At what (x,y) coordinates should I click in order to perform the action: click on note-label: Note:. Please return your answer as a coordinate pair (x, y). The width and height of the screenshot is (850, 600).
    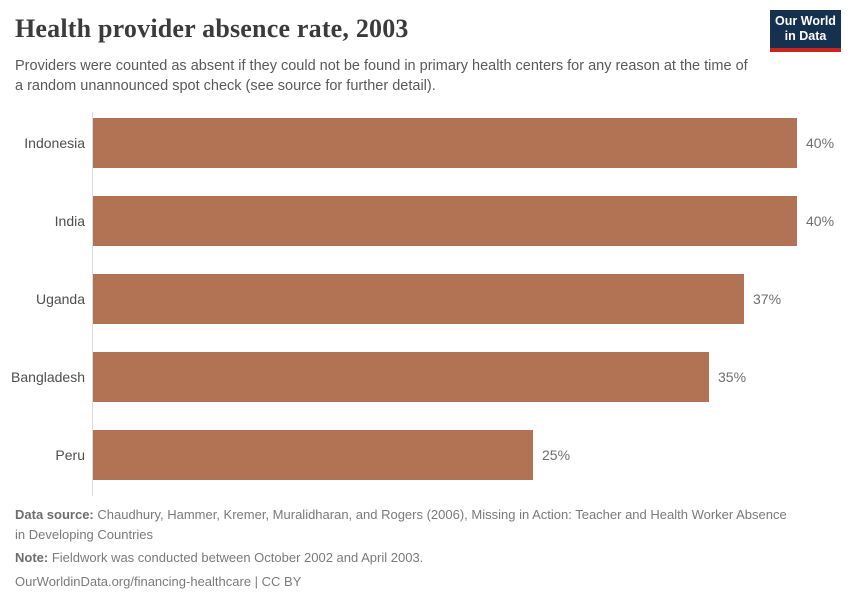
    Looking at the image, I should click on (32, 557).